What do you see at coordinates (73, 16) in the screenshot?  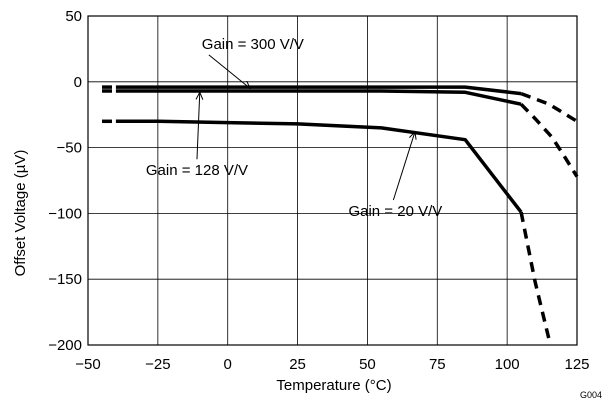 I see `y-tick-label: 50` at bounding box center [73, 16].